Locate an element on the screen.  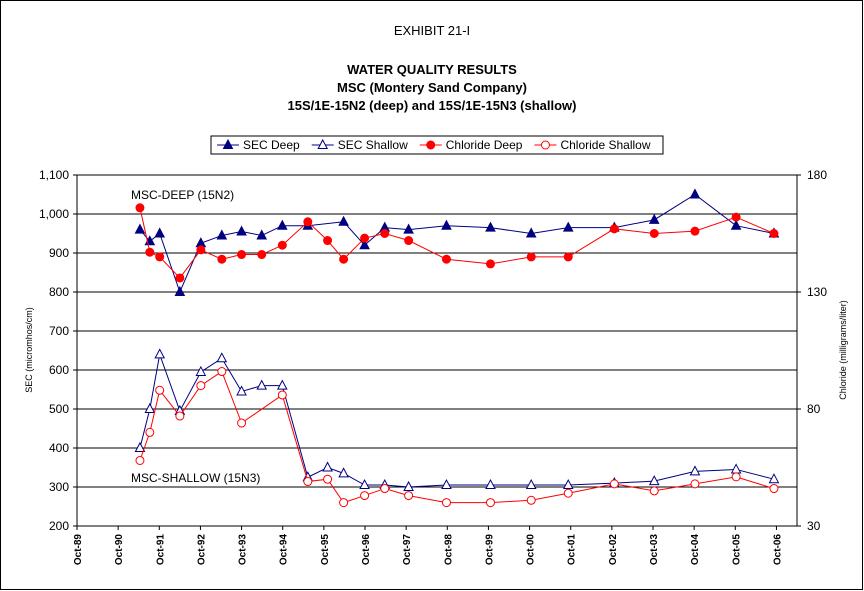
y-tick-label: 1,000 is located at coordinates (54, 214).